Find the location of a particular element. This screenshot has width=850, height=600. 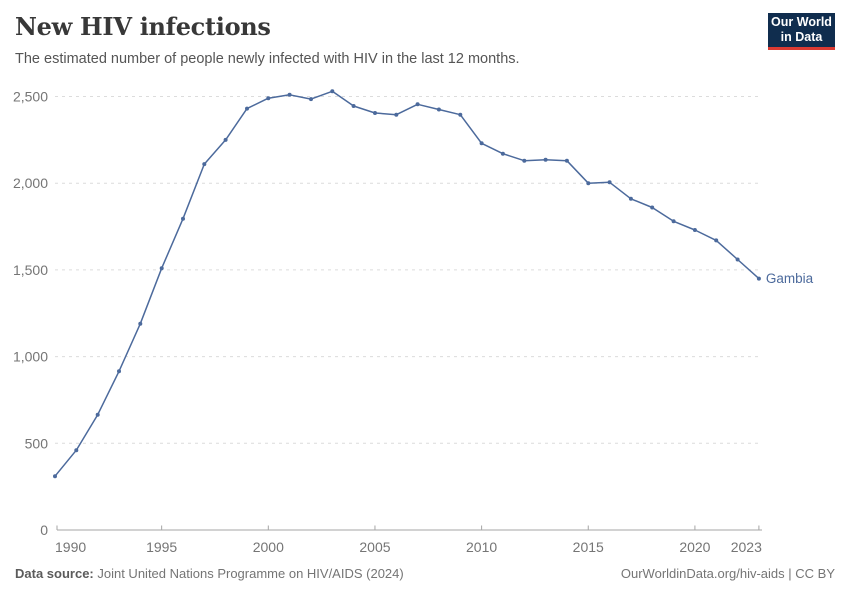

y-tick-label: 0 is located at coordinates (44, 530).